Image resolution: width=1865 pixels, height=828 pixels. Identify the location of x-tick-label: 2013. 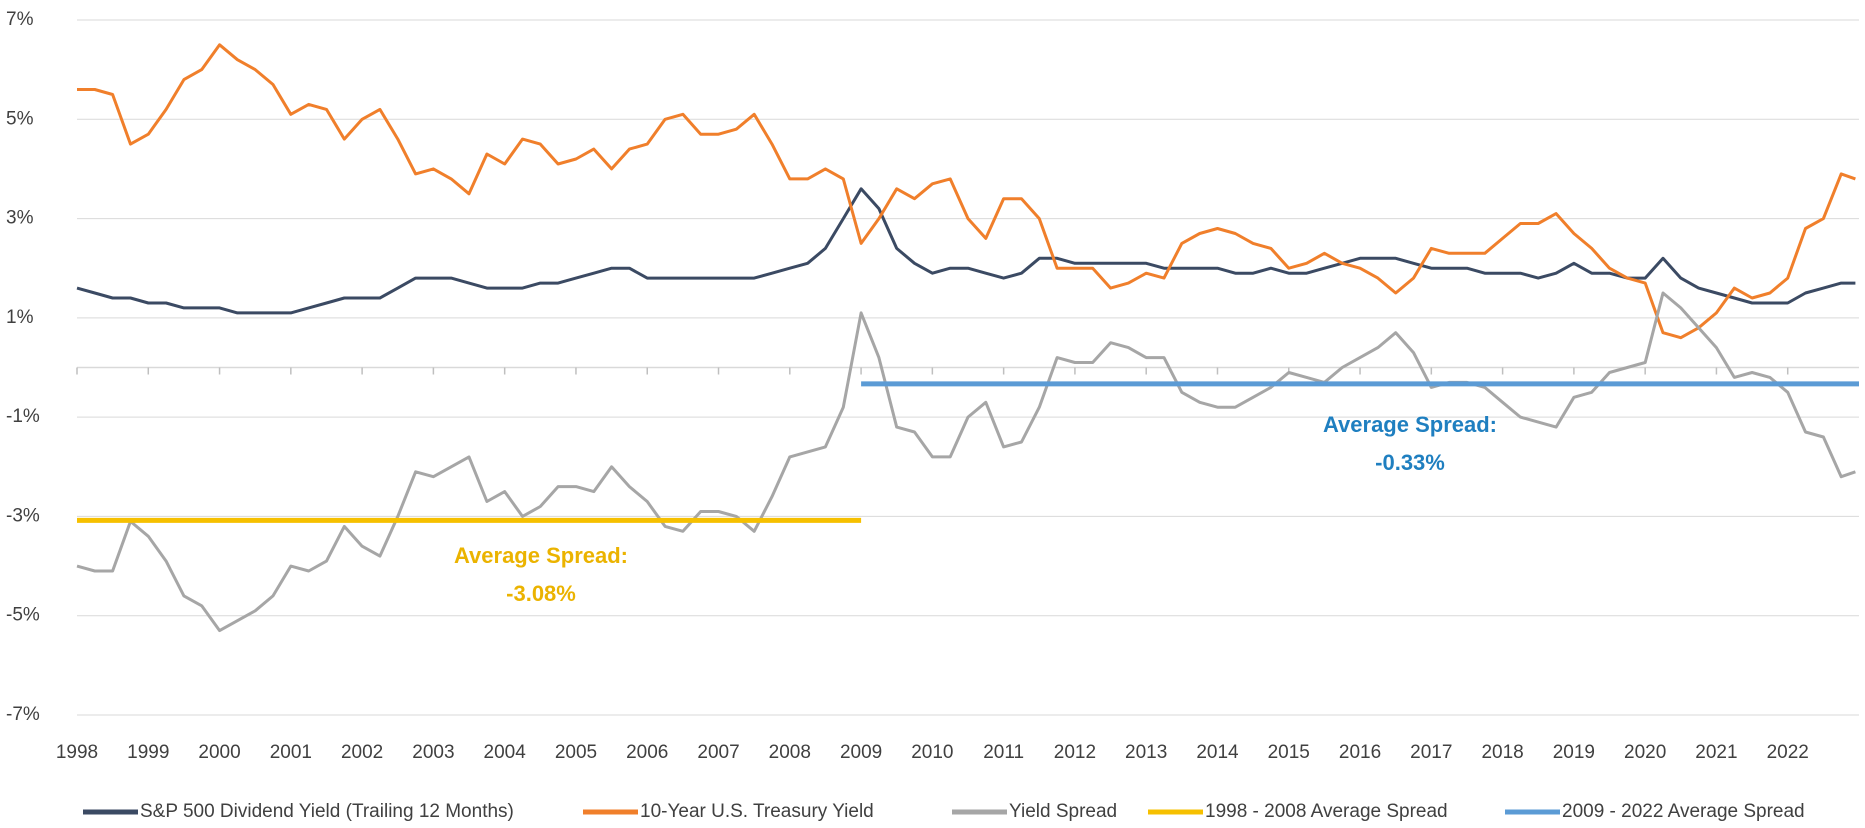
(1146, 752).